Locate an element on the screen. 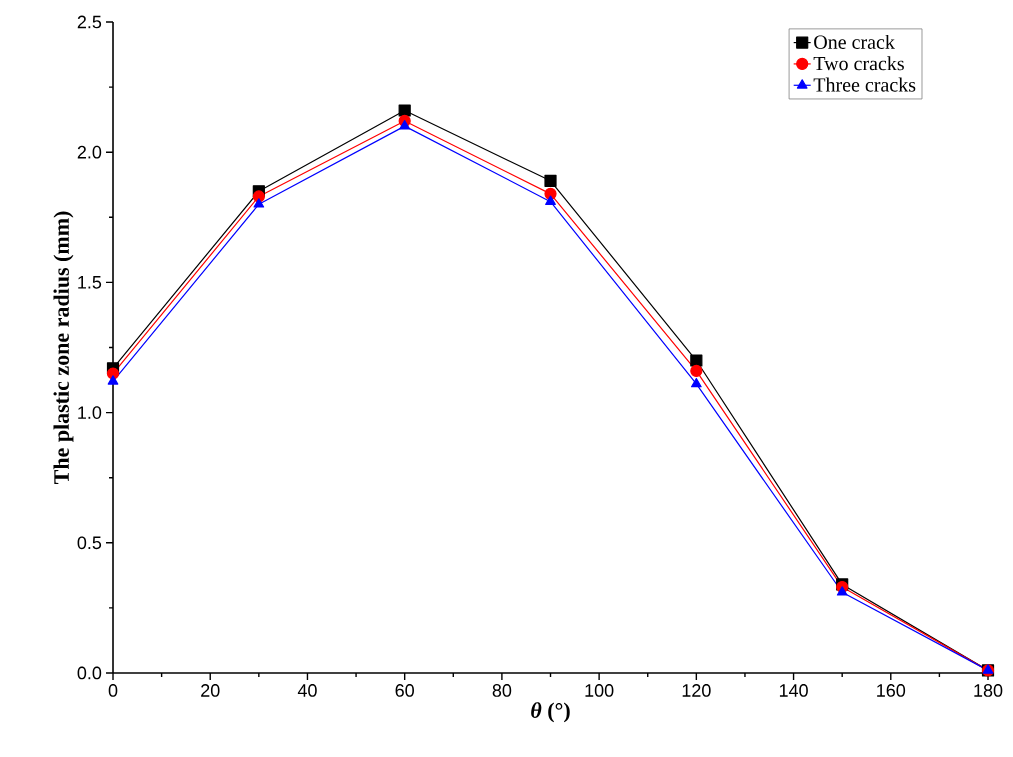  x-tick-label: 40 is located at coordinates (307, 690).